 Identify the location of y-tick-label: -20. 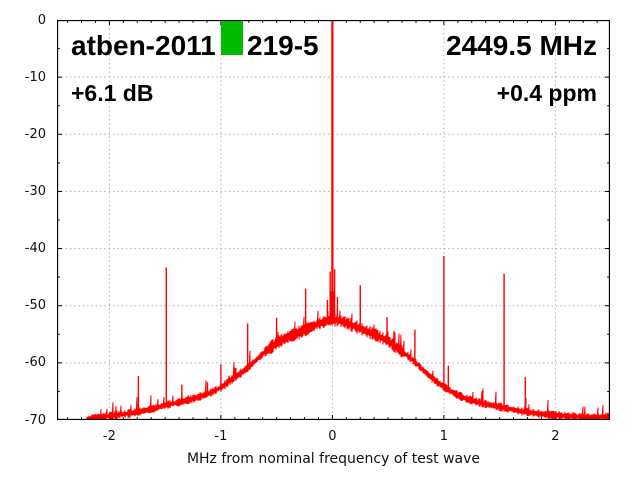
(35, 134).